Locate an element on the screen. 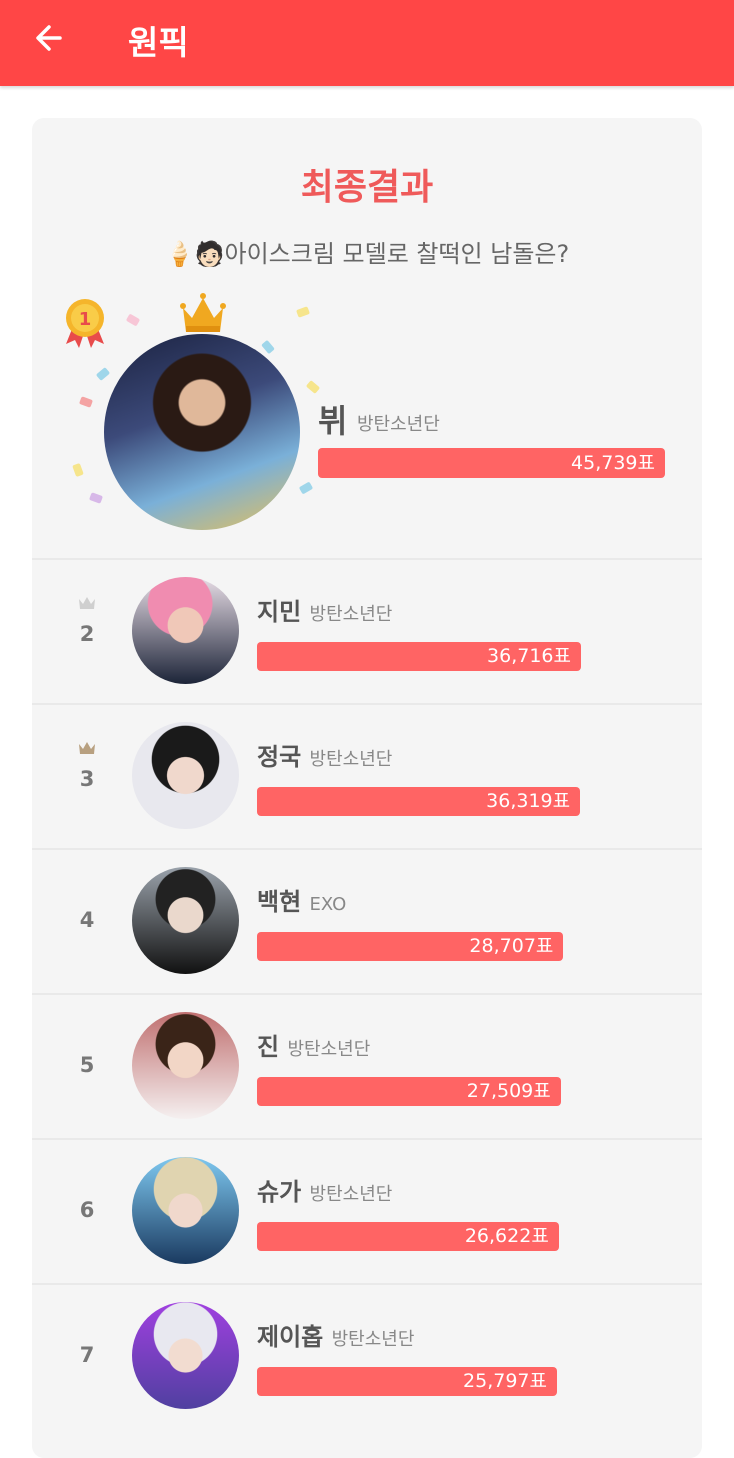  crown-icon is located at coordinates (203, 312).